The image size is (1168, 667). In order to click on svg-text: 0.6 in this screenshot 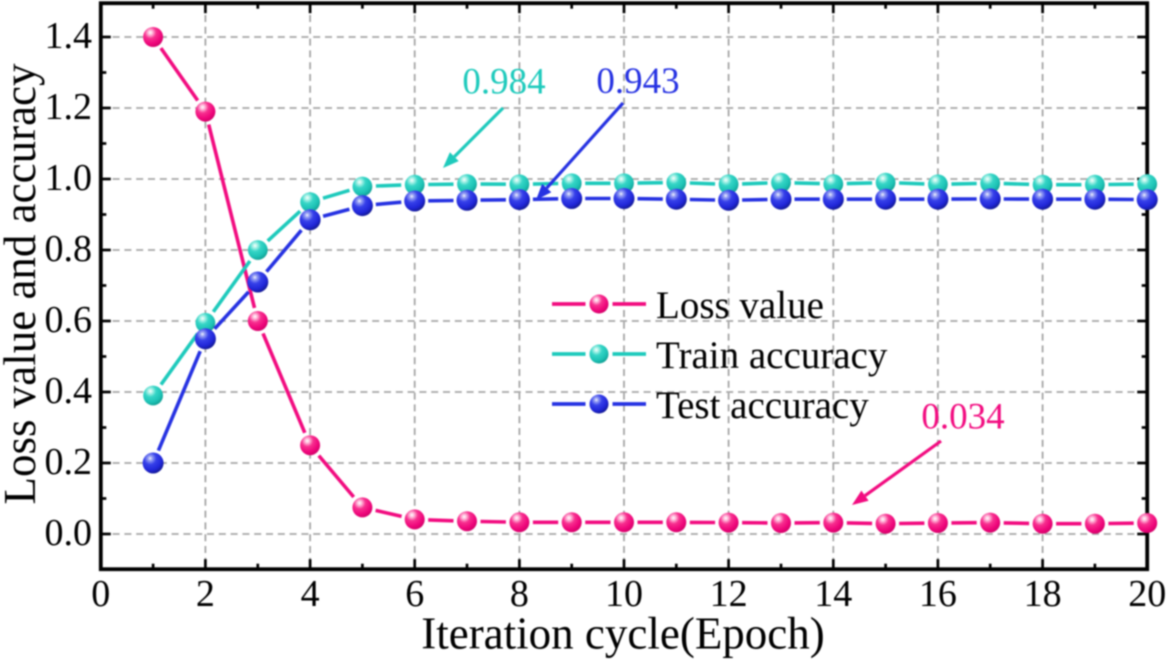, I will do `click(69, 320)`.